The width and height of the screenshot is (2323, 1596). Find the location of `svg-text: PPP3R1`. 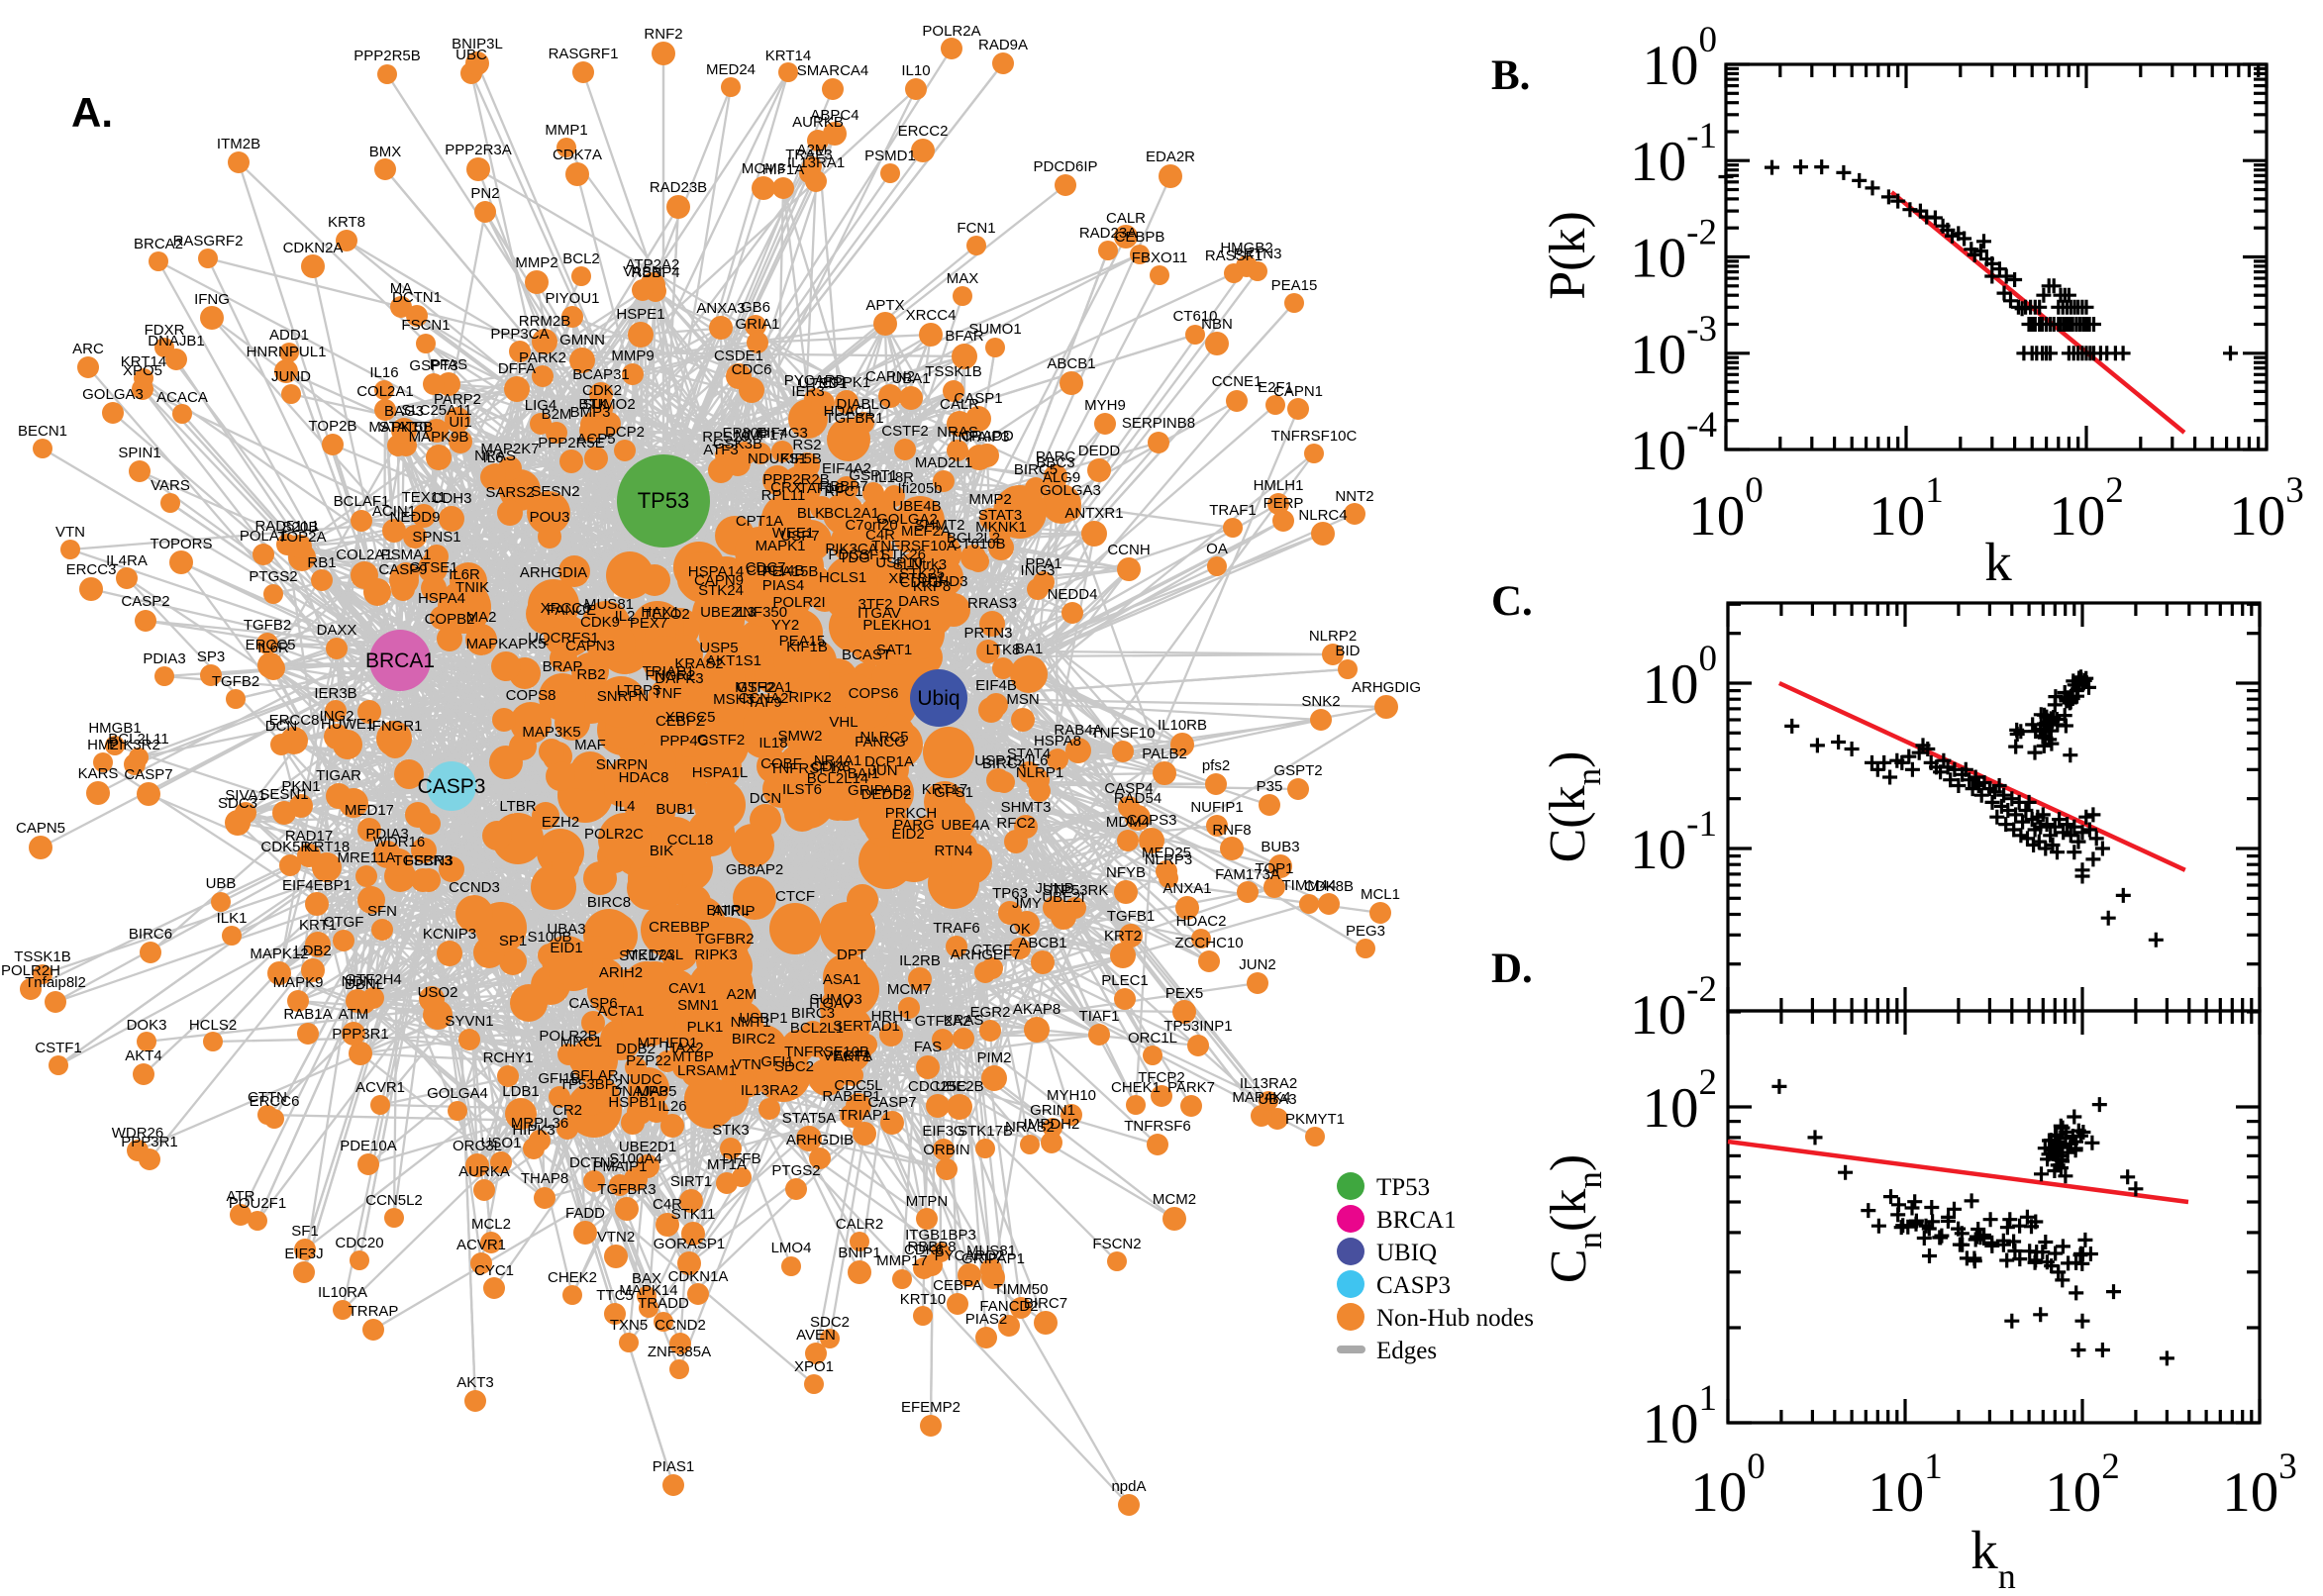

svg-text: PPP3R1 is located at coordinates (360, 1034).